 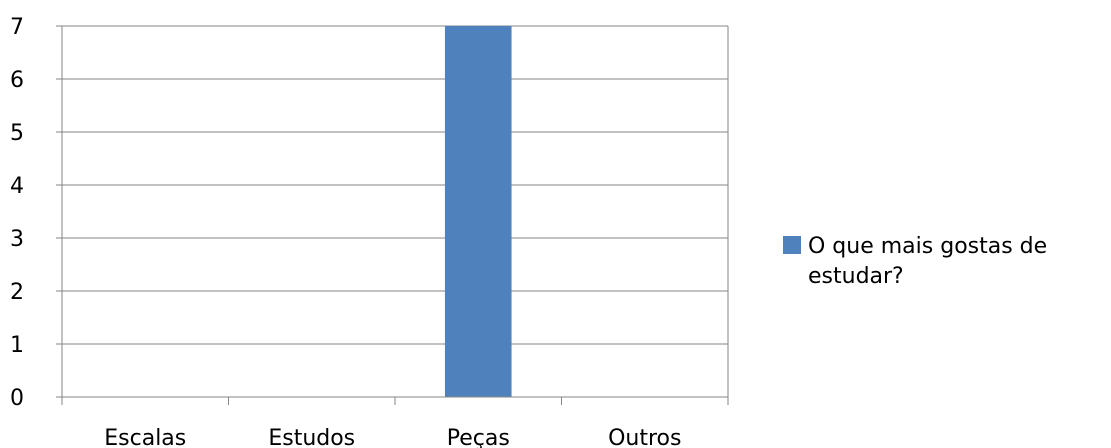 What do you see at coordinates (17, 345) in the screenshot?
I see `y-tick-label: 1` at bounding box center [17, 345].